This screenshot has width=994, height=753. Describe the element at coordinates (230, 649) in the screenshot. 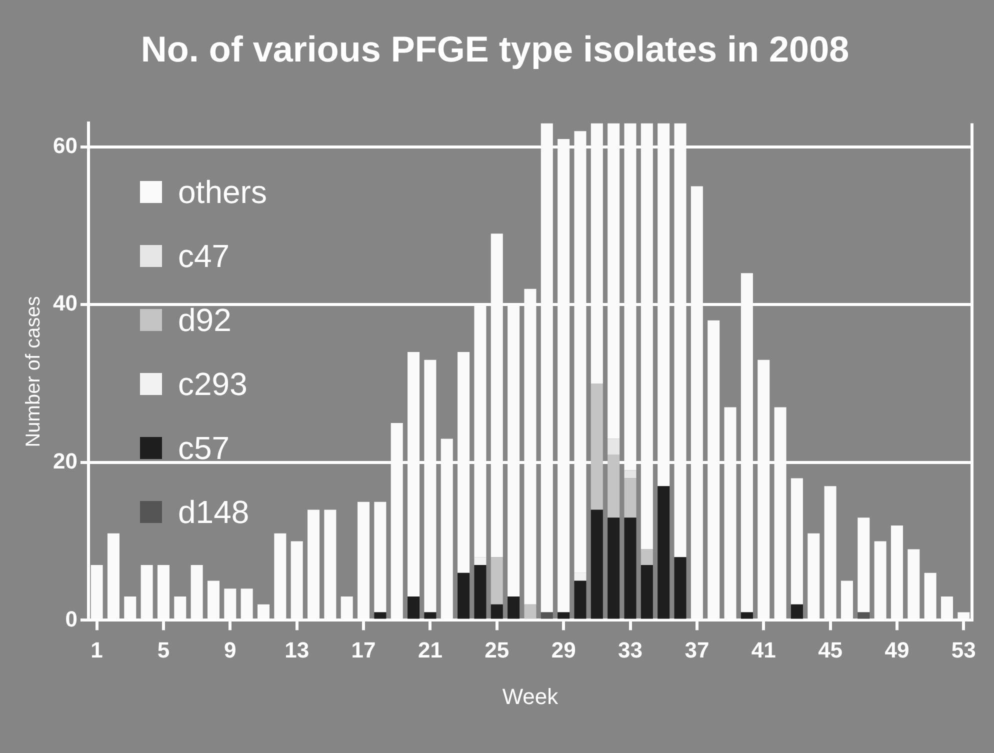

I see `x-tick-label: 9` at that location.